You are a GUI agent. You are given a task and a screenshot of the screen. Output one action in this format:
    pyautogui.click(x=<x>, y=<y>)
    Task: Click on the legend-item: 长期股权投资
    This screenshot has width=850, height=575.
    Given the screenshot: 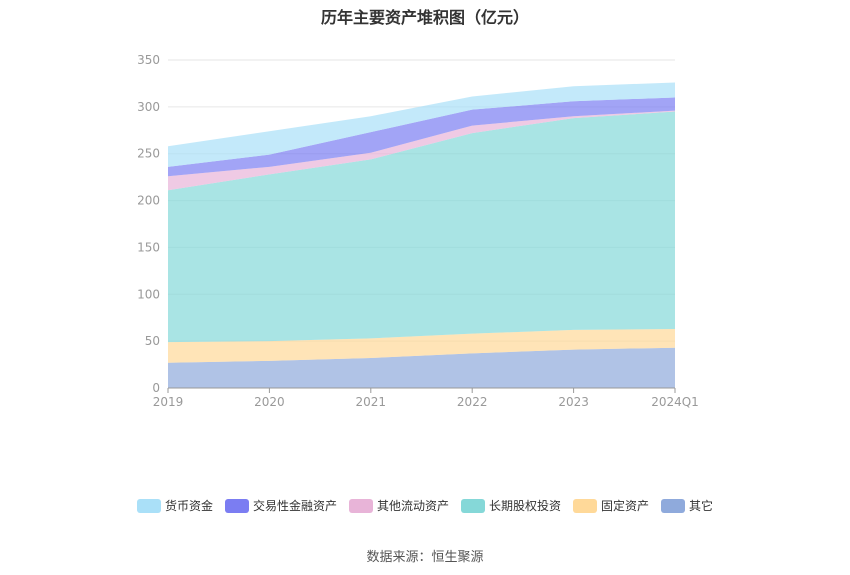 What is the action you would take?
    pyautogui.click(x=511, y=505)
    